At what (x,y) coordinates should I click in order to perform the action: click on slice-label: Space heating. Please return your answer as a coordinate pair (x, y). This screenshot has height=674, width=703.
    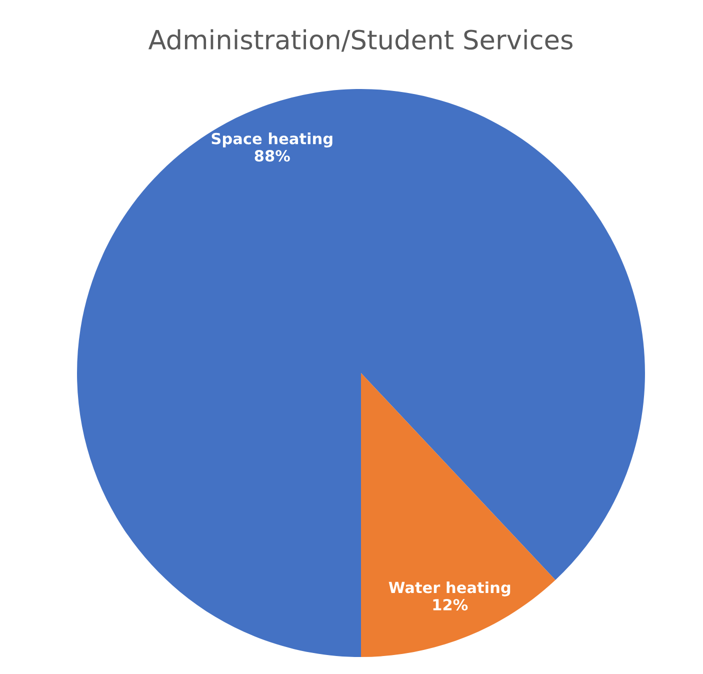
    Looking at the image, I should click on (272, 140).